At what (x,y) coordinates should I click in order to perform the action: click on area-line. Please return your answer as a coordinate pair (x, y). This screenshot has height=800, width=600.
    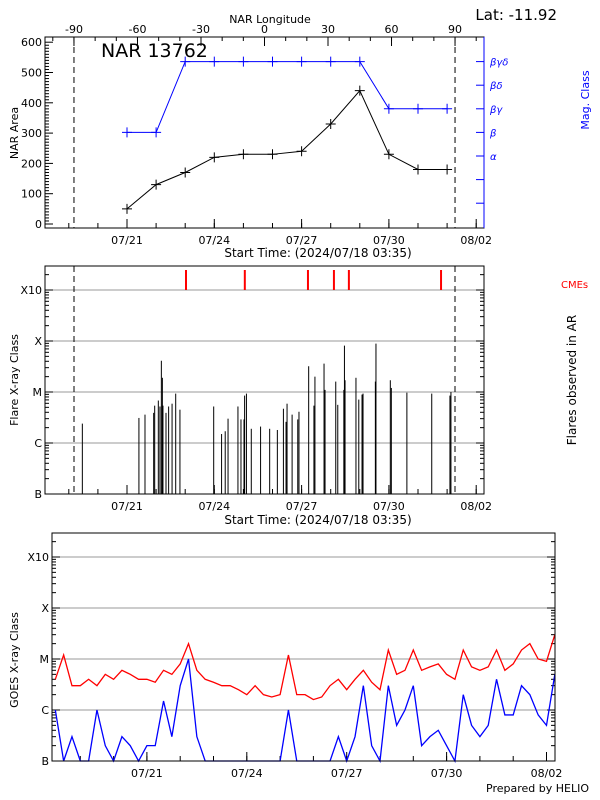
    Looking at the image, I should click on (287, 149).